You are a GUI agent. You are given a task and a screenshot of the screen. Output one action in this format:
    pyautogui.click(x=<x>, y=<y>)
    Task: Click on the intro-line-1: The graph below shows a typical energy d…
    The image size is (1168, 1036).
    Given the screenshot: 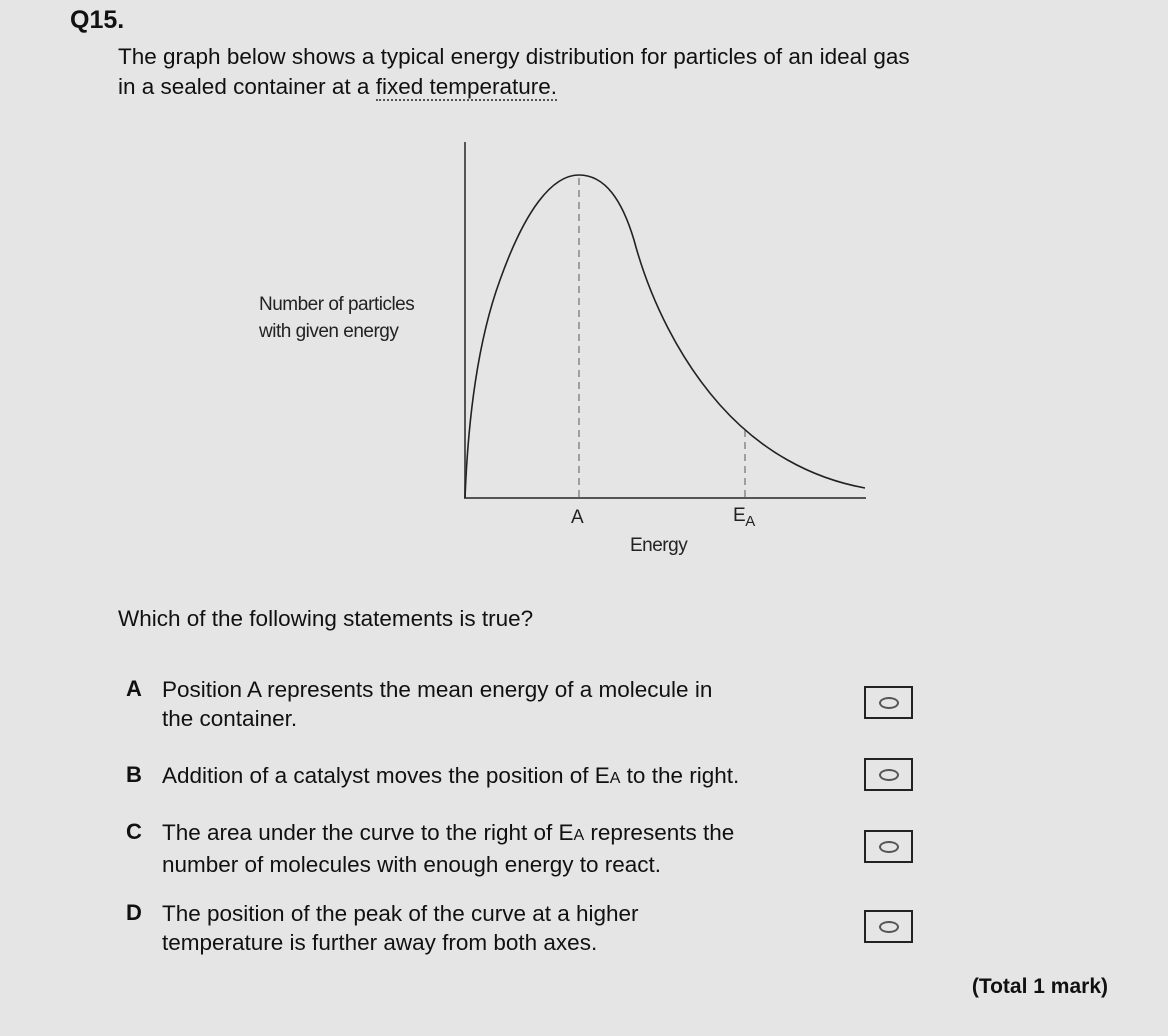 What is the action you would take?
    pyautogui.click(x=514, y=56)
    